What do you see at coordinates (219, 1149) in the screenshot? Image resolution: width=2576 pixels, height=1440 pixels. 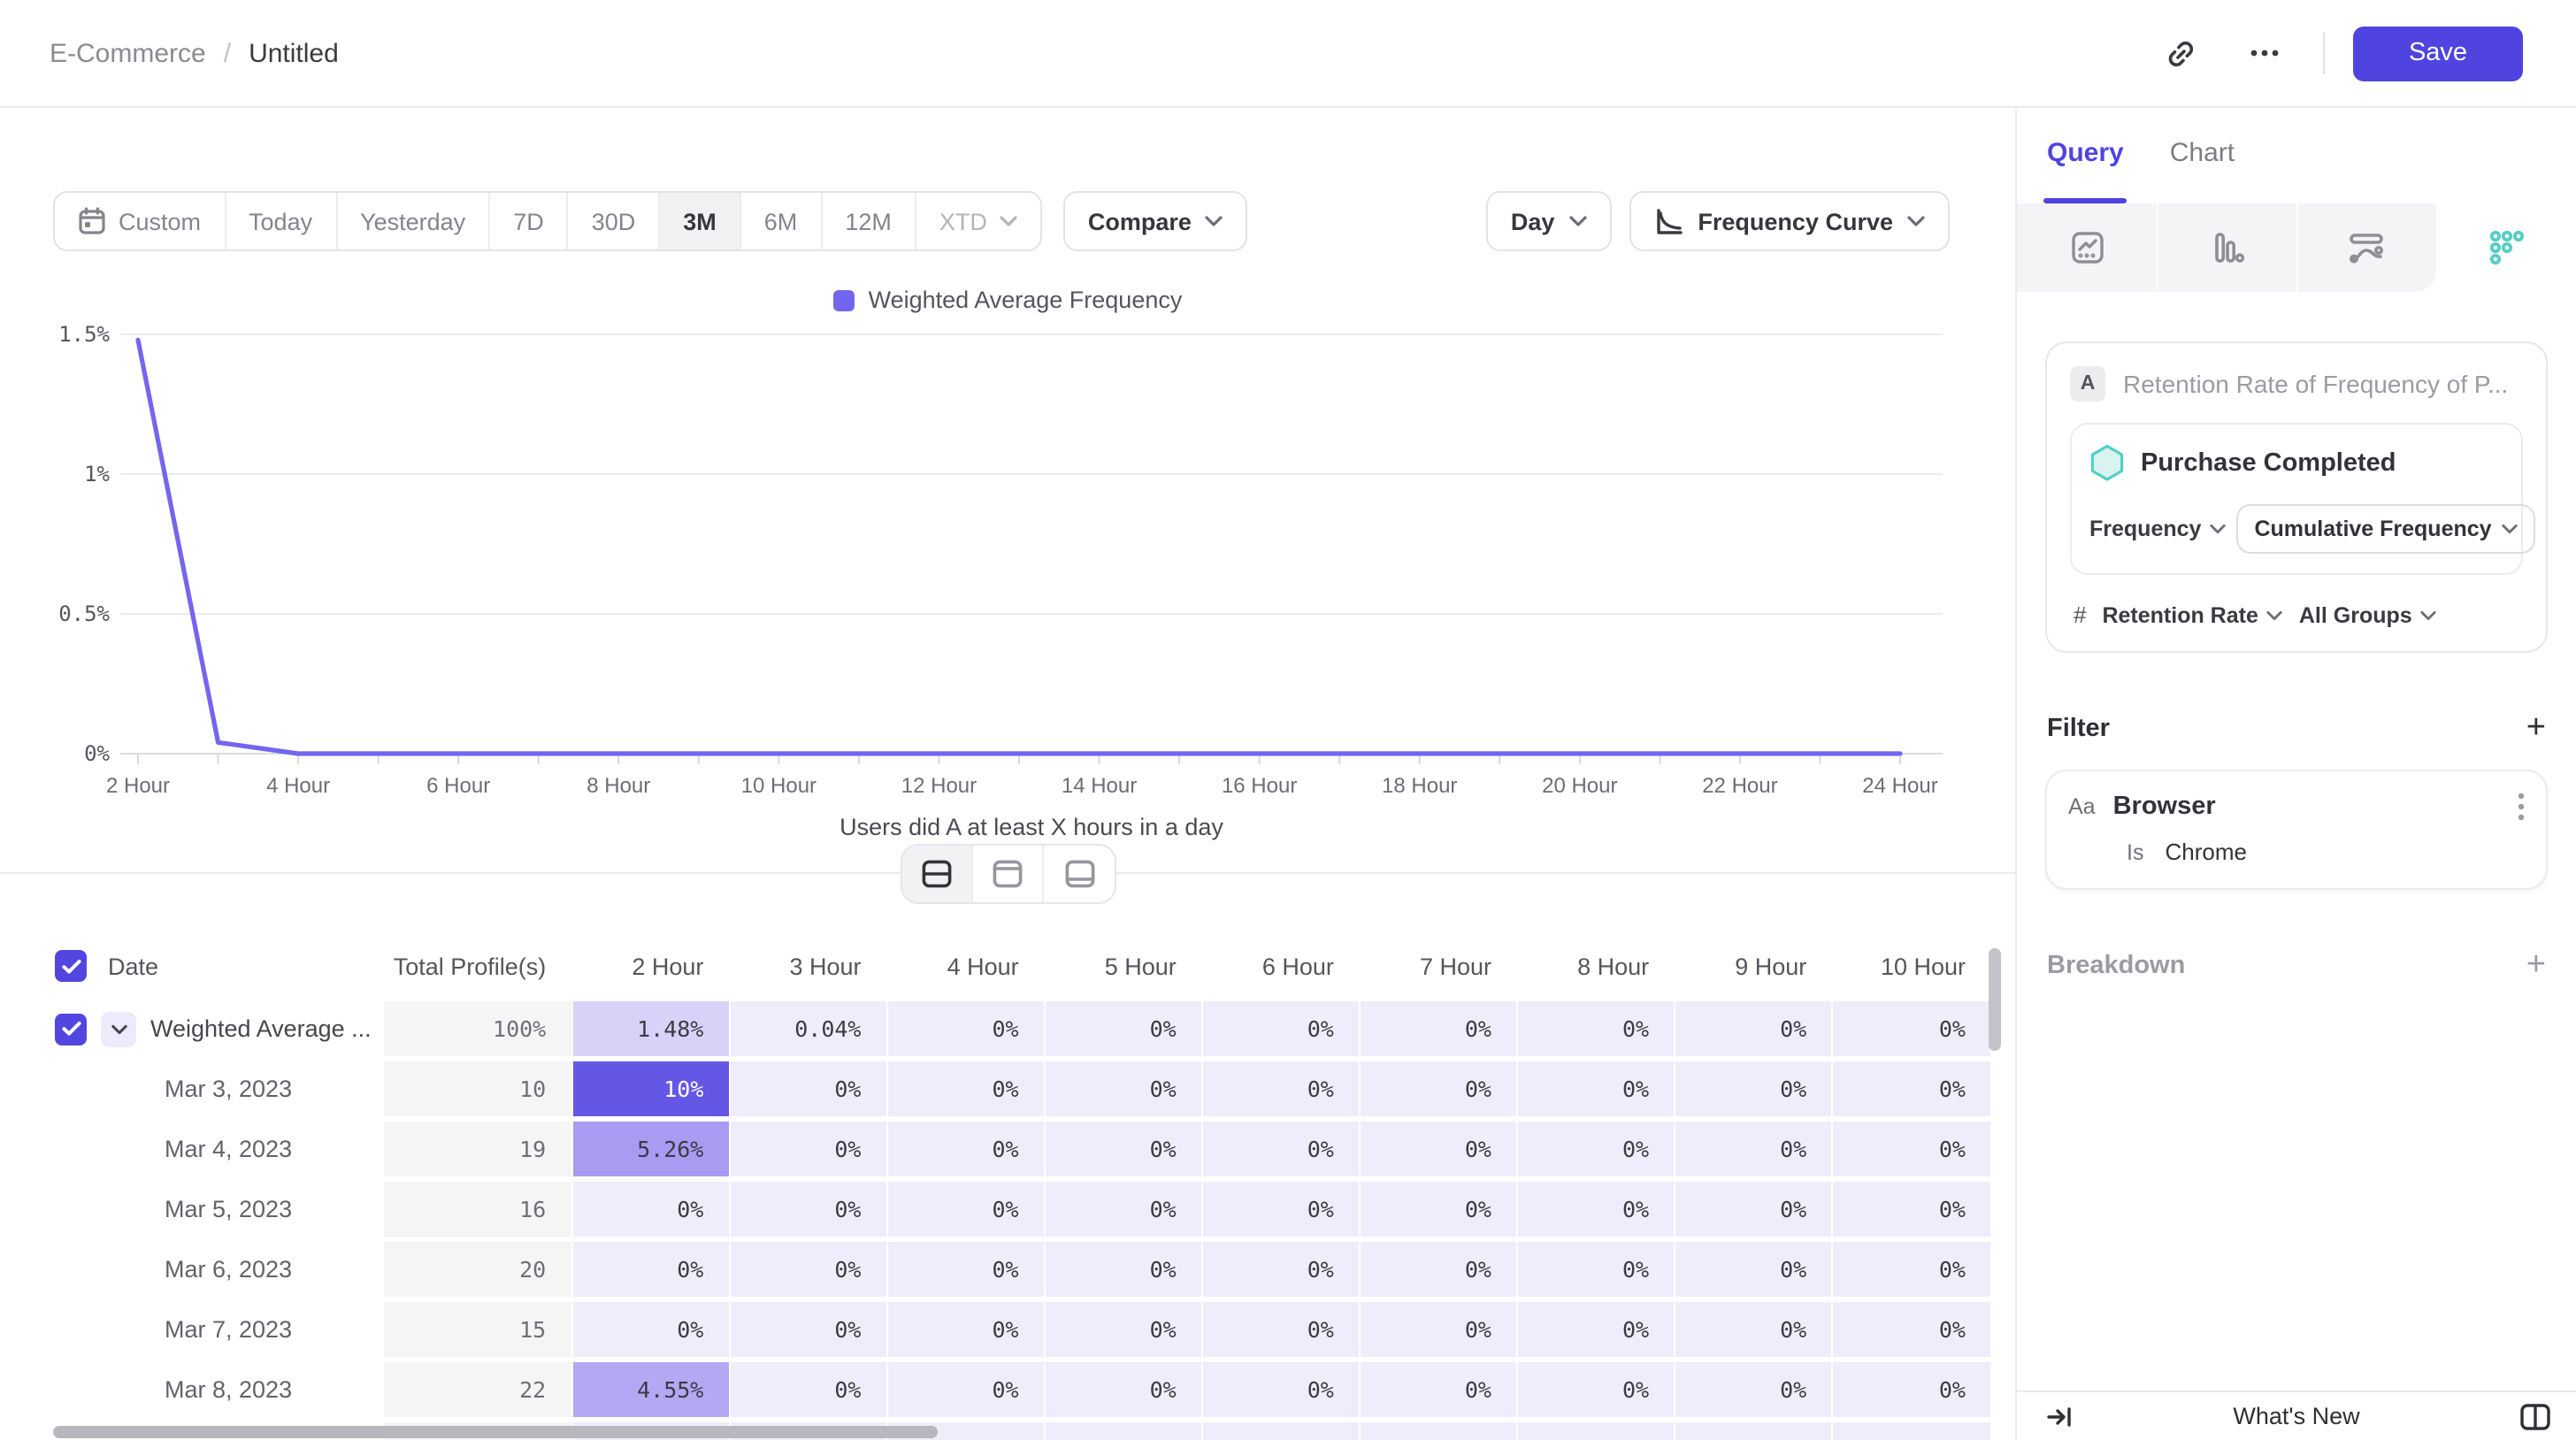 I see `row-label-cell: Mar 4, 2023` at bounding box center [219, 1149].